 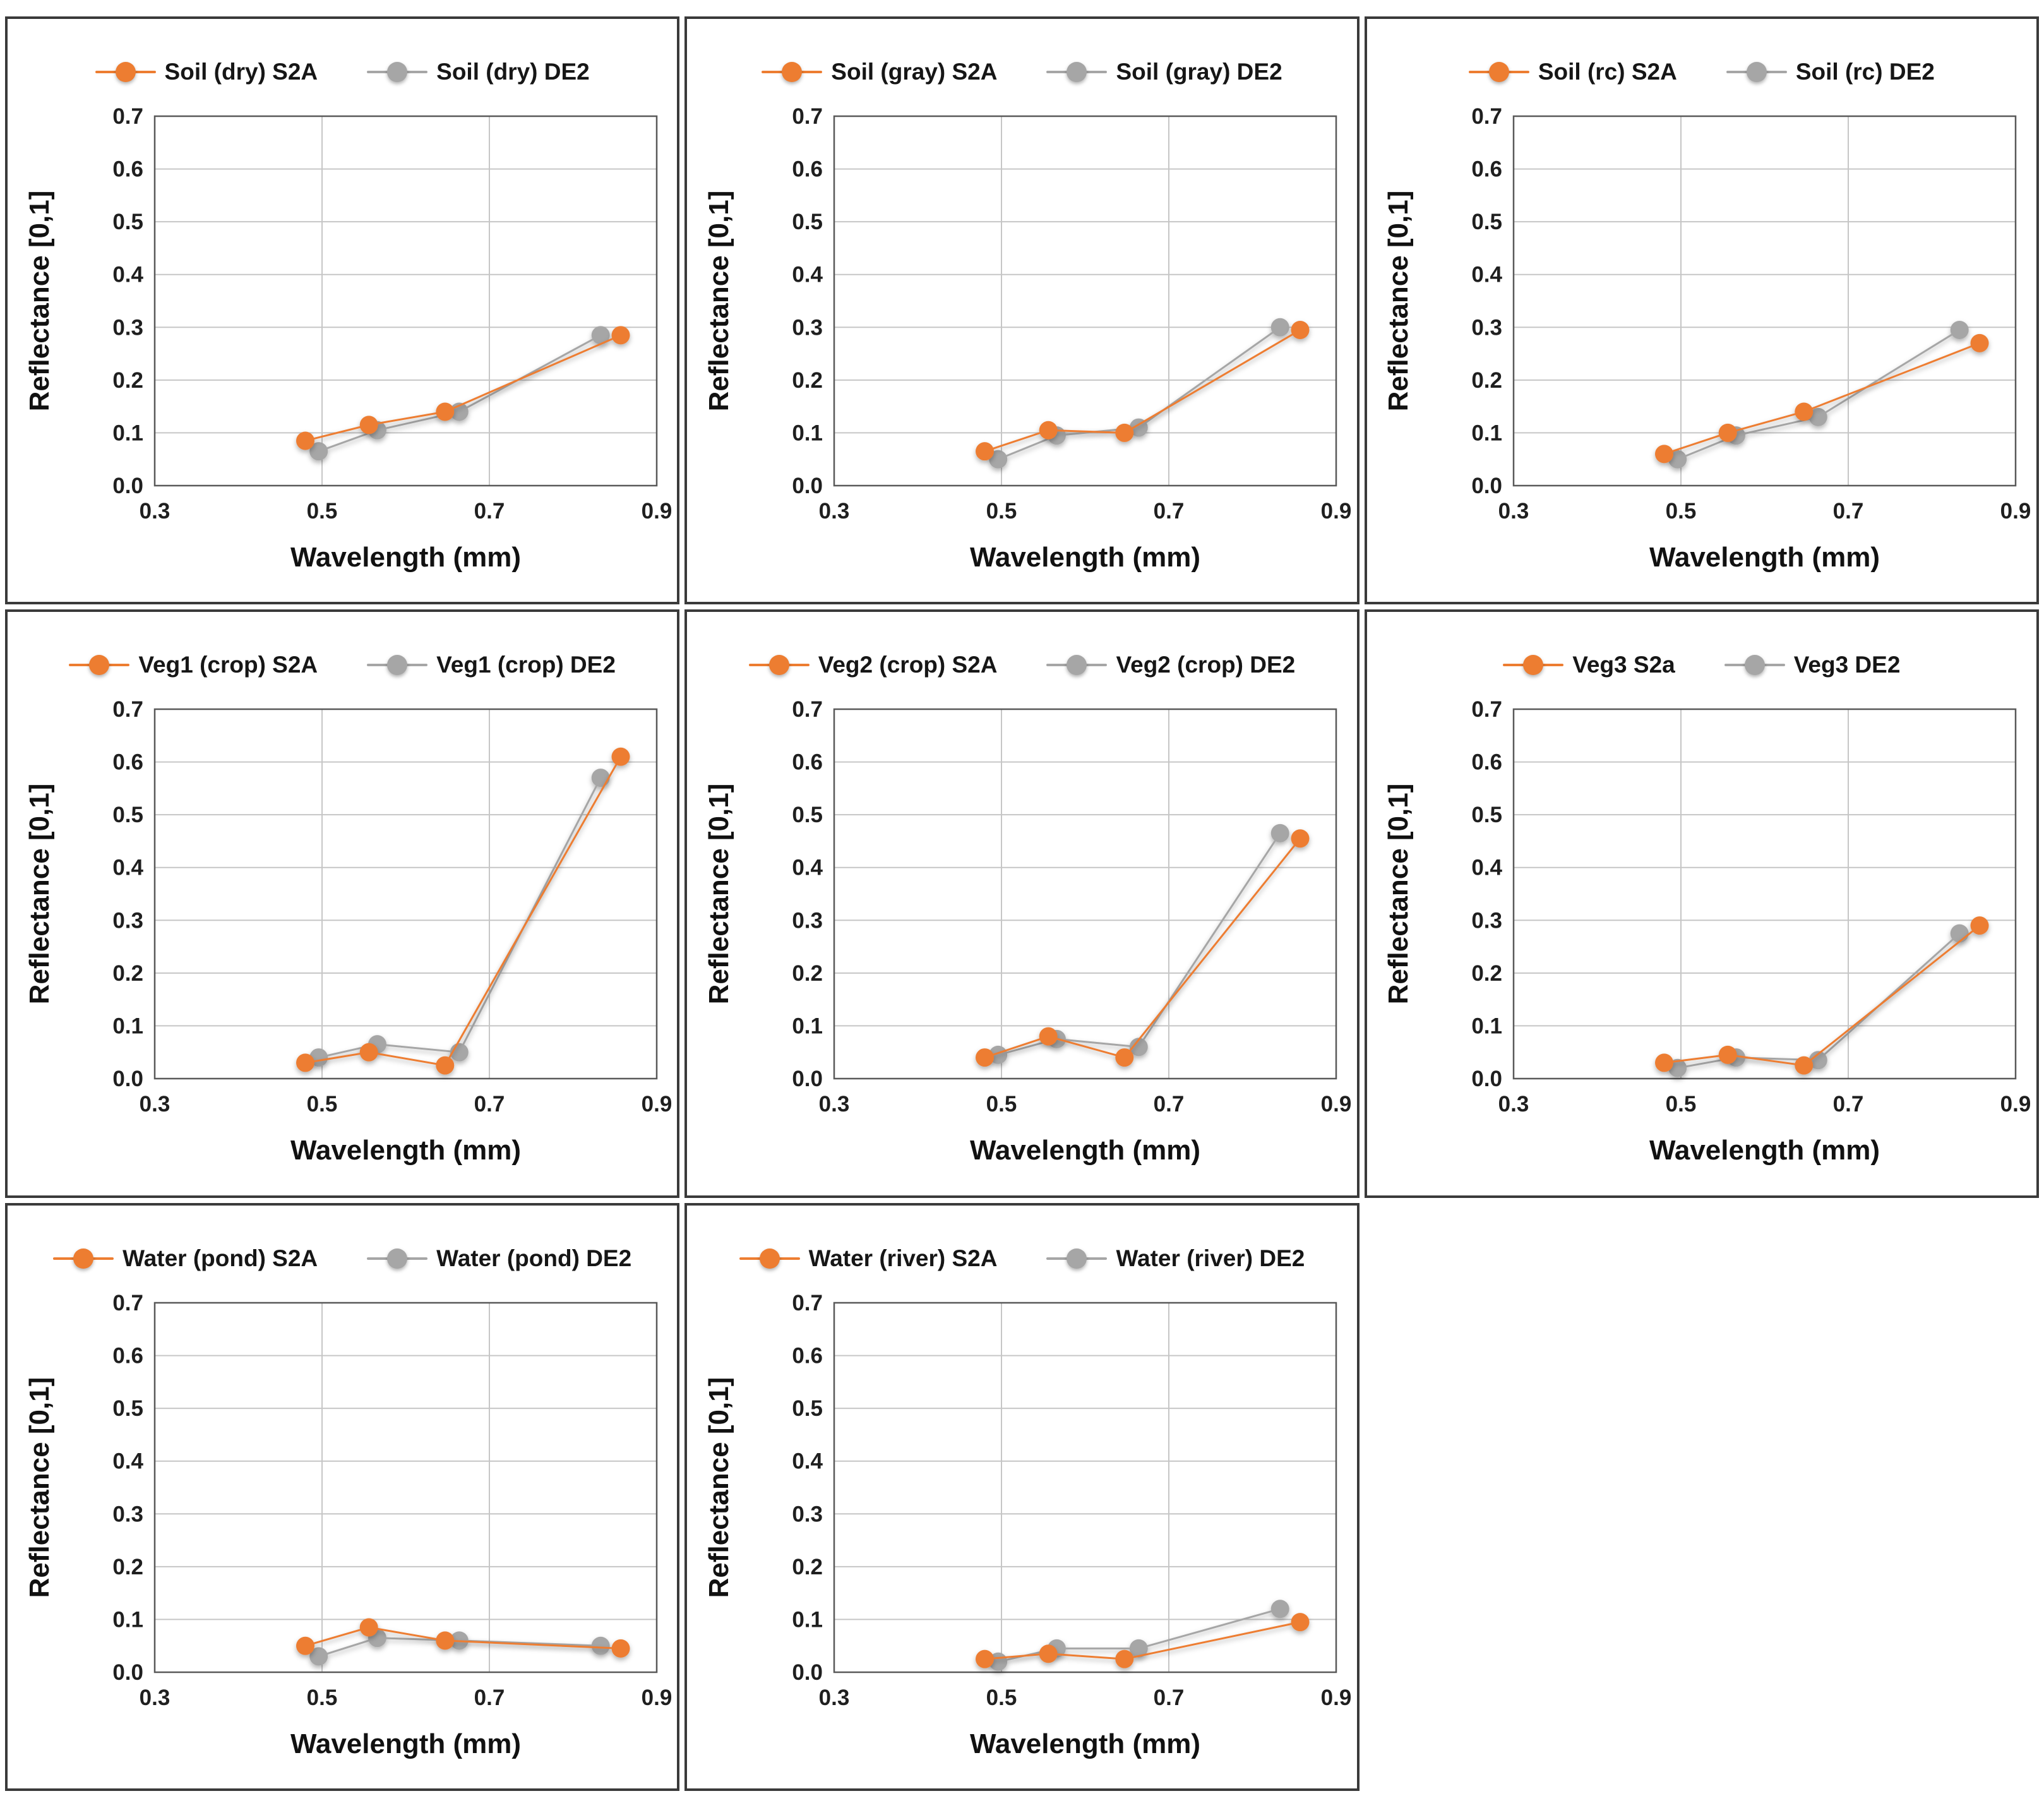 What do you see at coordinates (1624, 665) in the screenshot?
I see `legend-label: Veg3 S2a` at bounding box center [1624, 665].